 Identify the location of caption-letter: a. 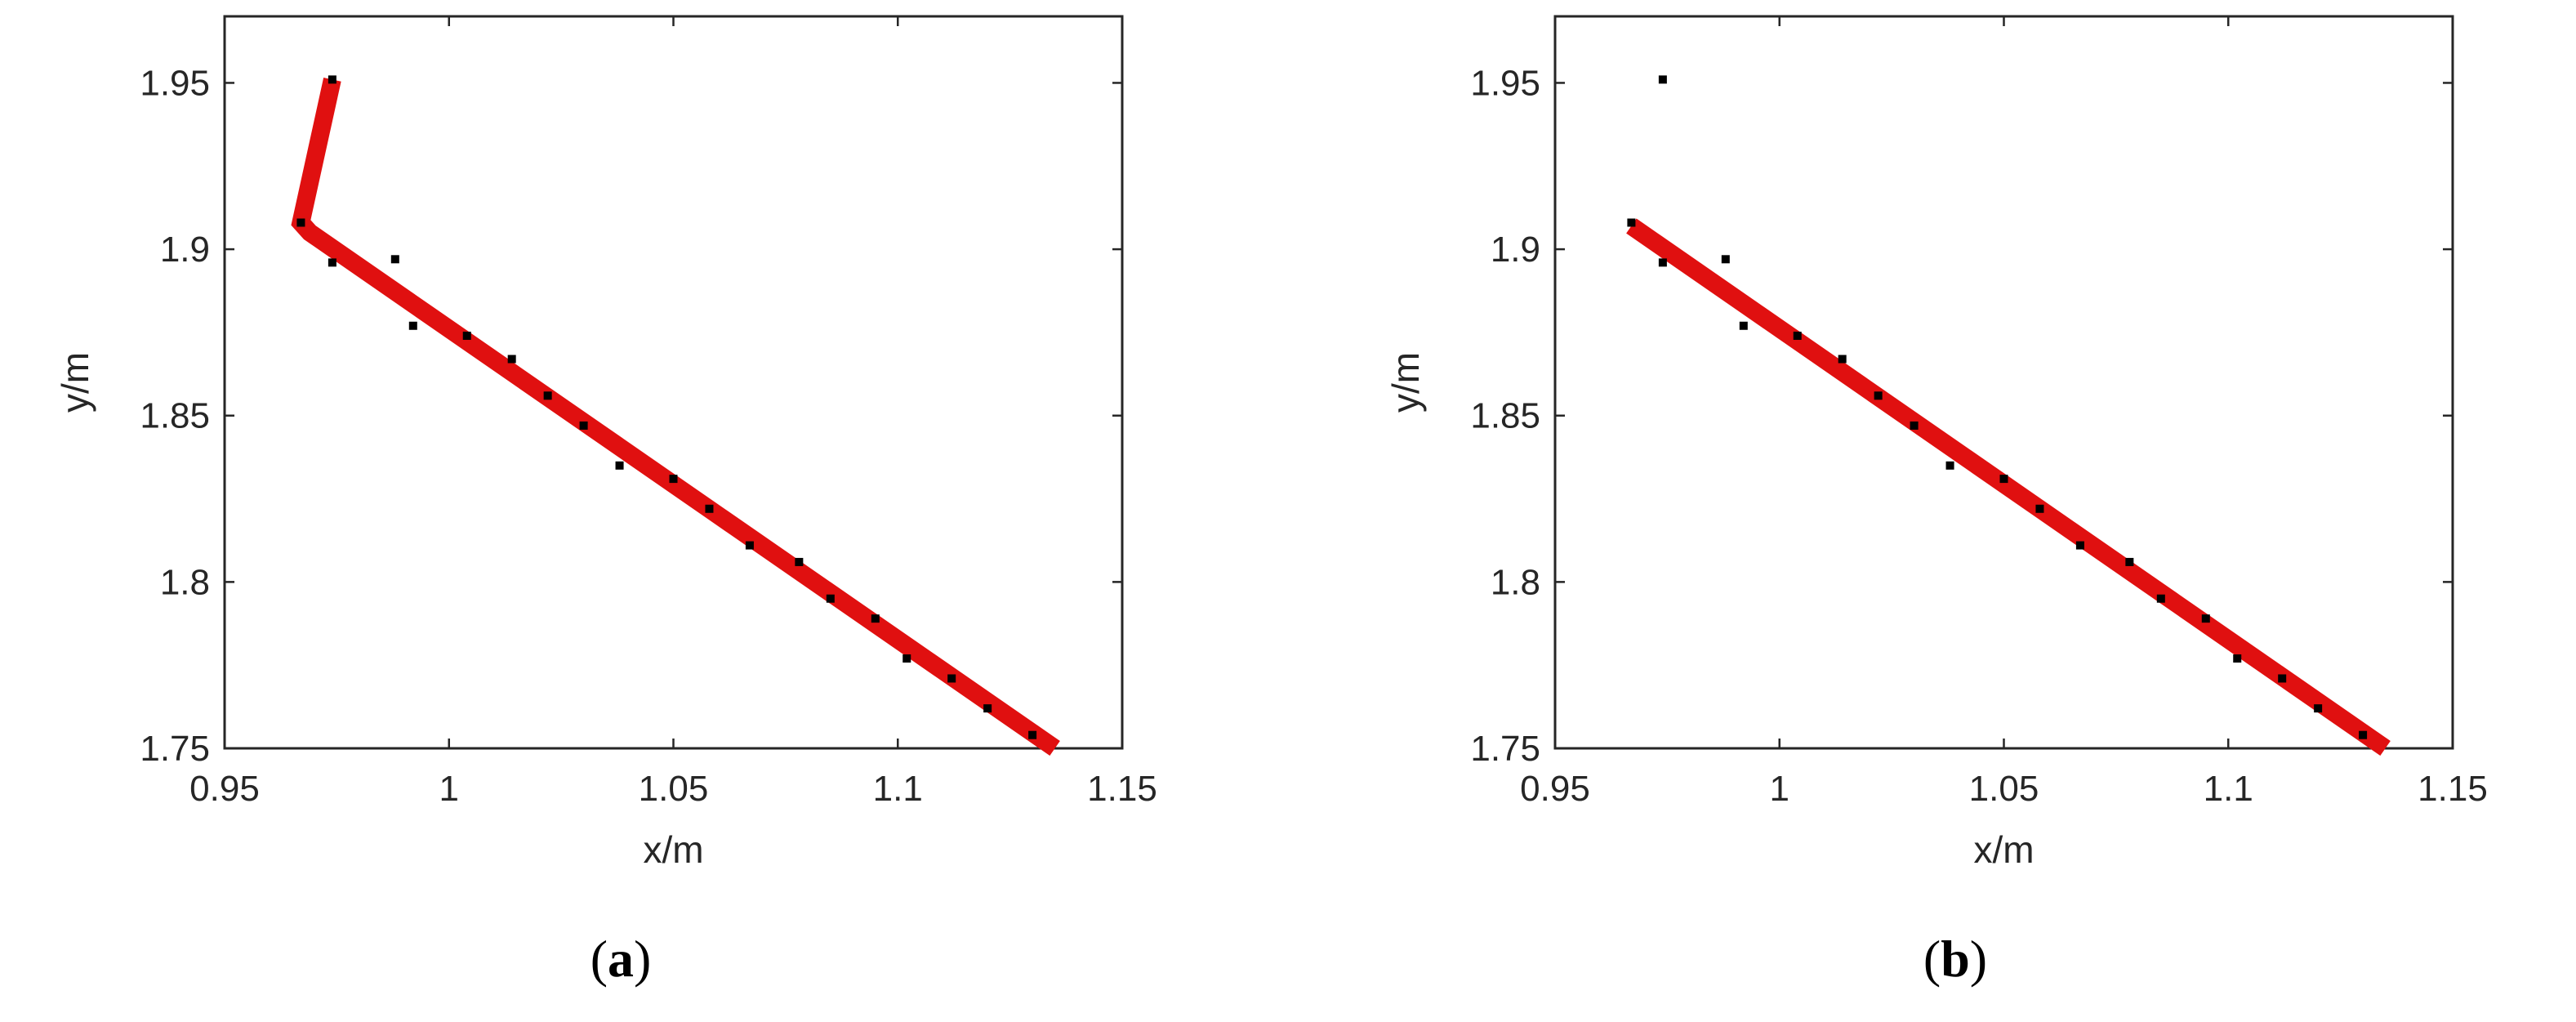
(621, 959).